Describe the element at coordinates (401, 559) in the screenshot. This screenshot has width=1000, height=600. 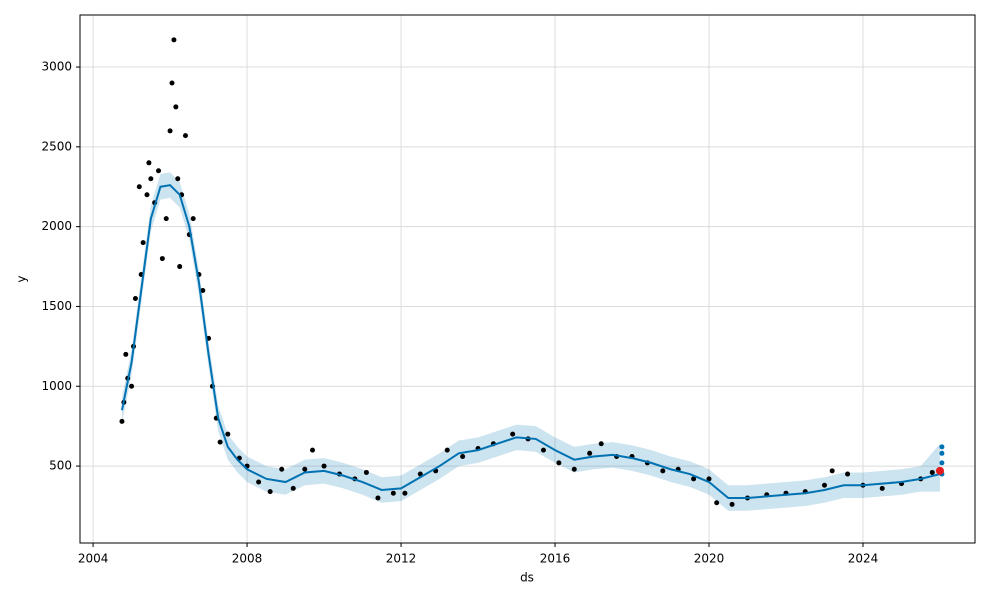
I see `x-tick-label: 2012` at that location.